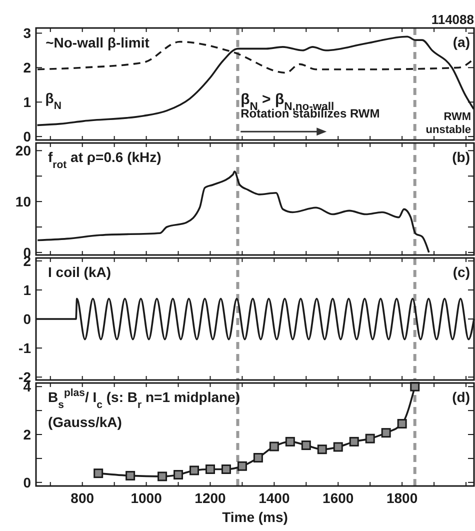 The height and width of the screenshot is (531, 475). What do you see at coordinates (25, 348) in the screenshot?
I see `y-tick-label: -1` at bounding box center [25, 348].